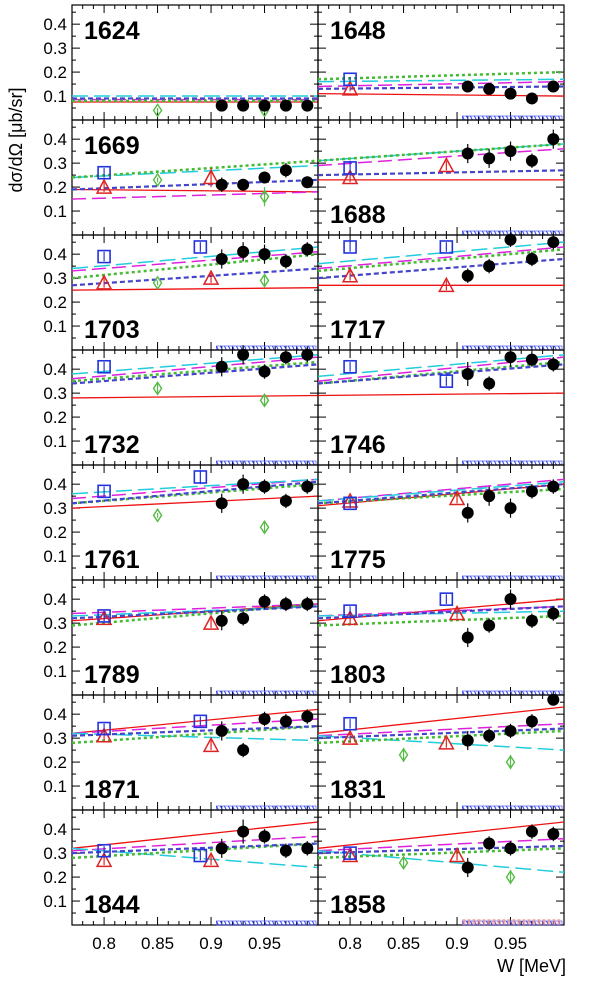  I want to click on energy-label: 1775, so click(358, 560).